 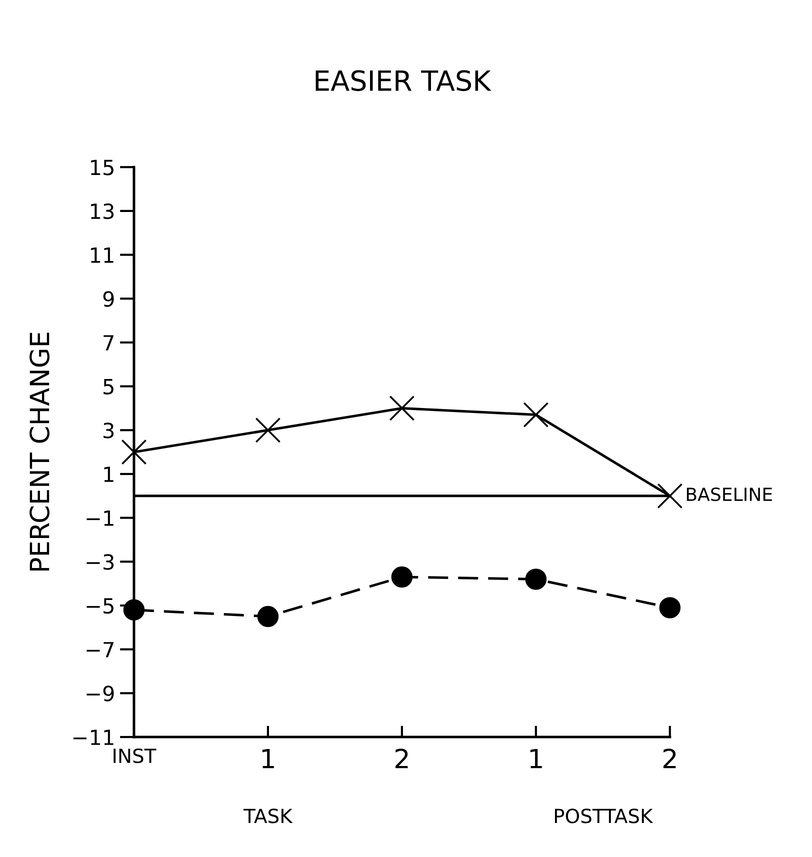 What do you see at coordinates (102, 255) in the screenshot?
I see `y-tick-label: 11` at bounding box center [102, 255].